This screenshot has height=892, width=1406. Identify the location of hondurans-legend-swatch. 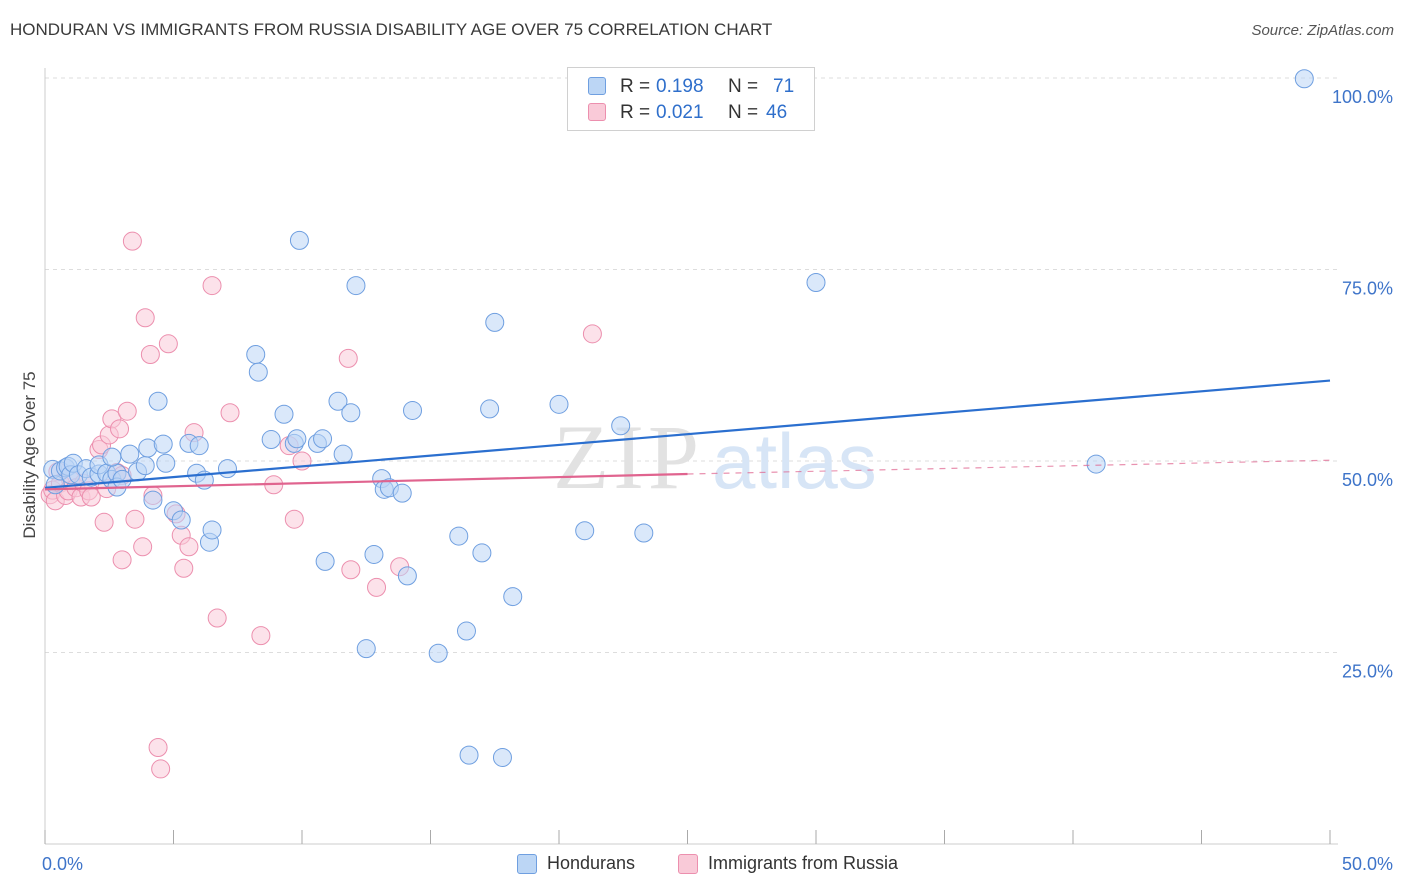
(527, 864).